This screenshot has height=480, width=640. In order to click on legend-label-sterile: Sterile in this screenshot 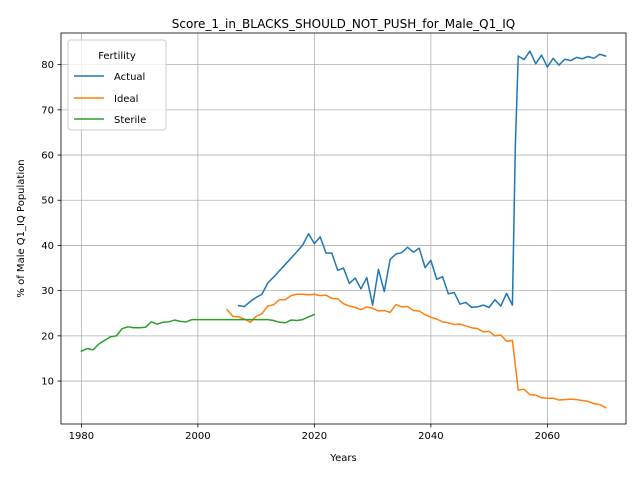, I will do `click(130, 120)`.